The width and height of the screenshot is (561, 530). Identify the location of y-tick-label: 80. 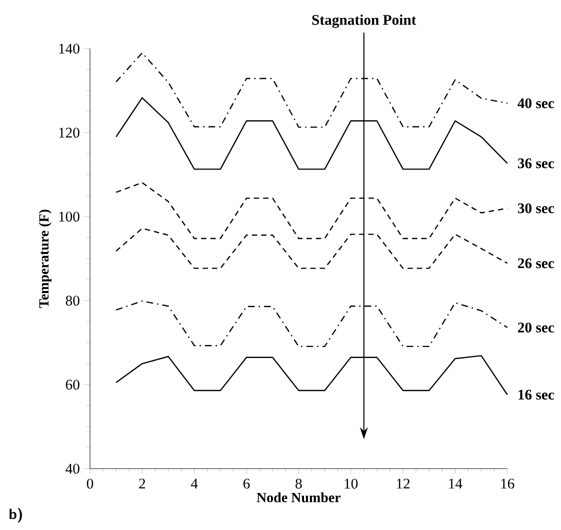
(73, 301).